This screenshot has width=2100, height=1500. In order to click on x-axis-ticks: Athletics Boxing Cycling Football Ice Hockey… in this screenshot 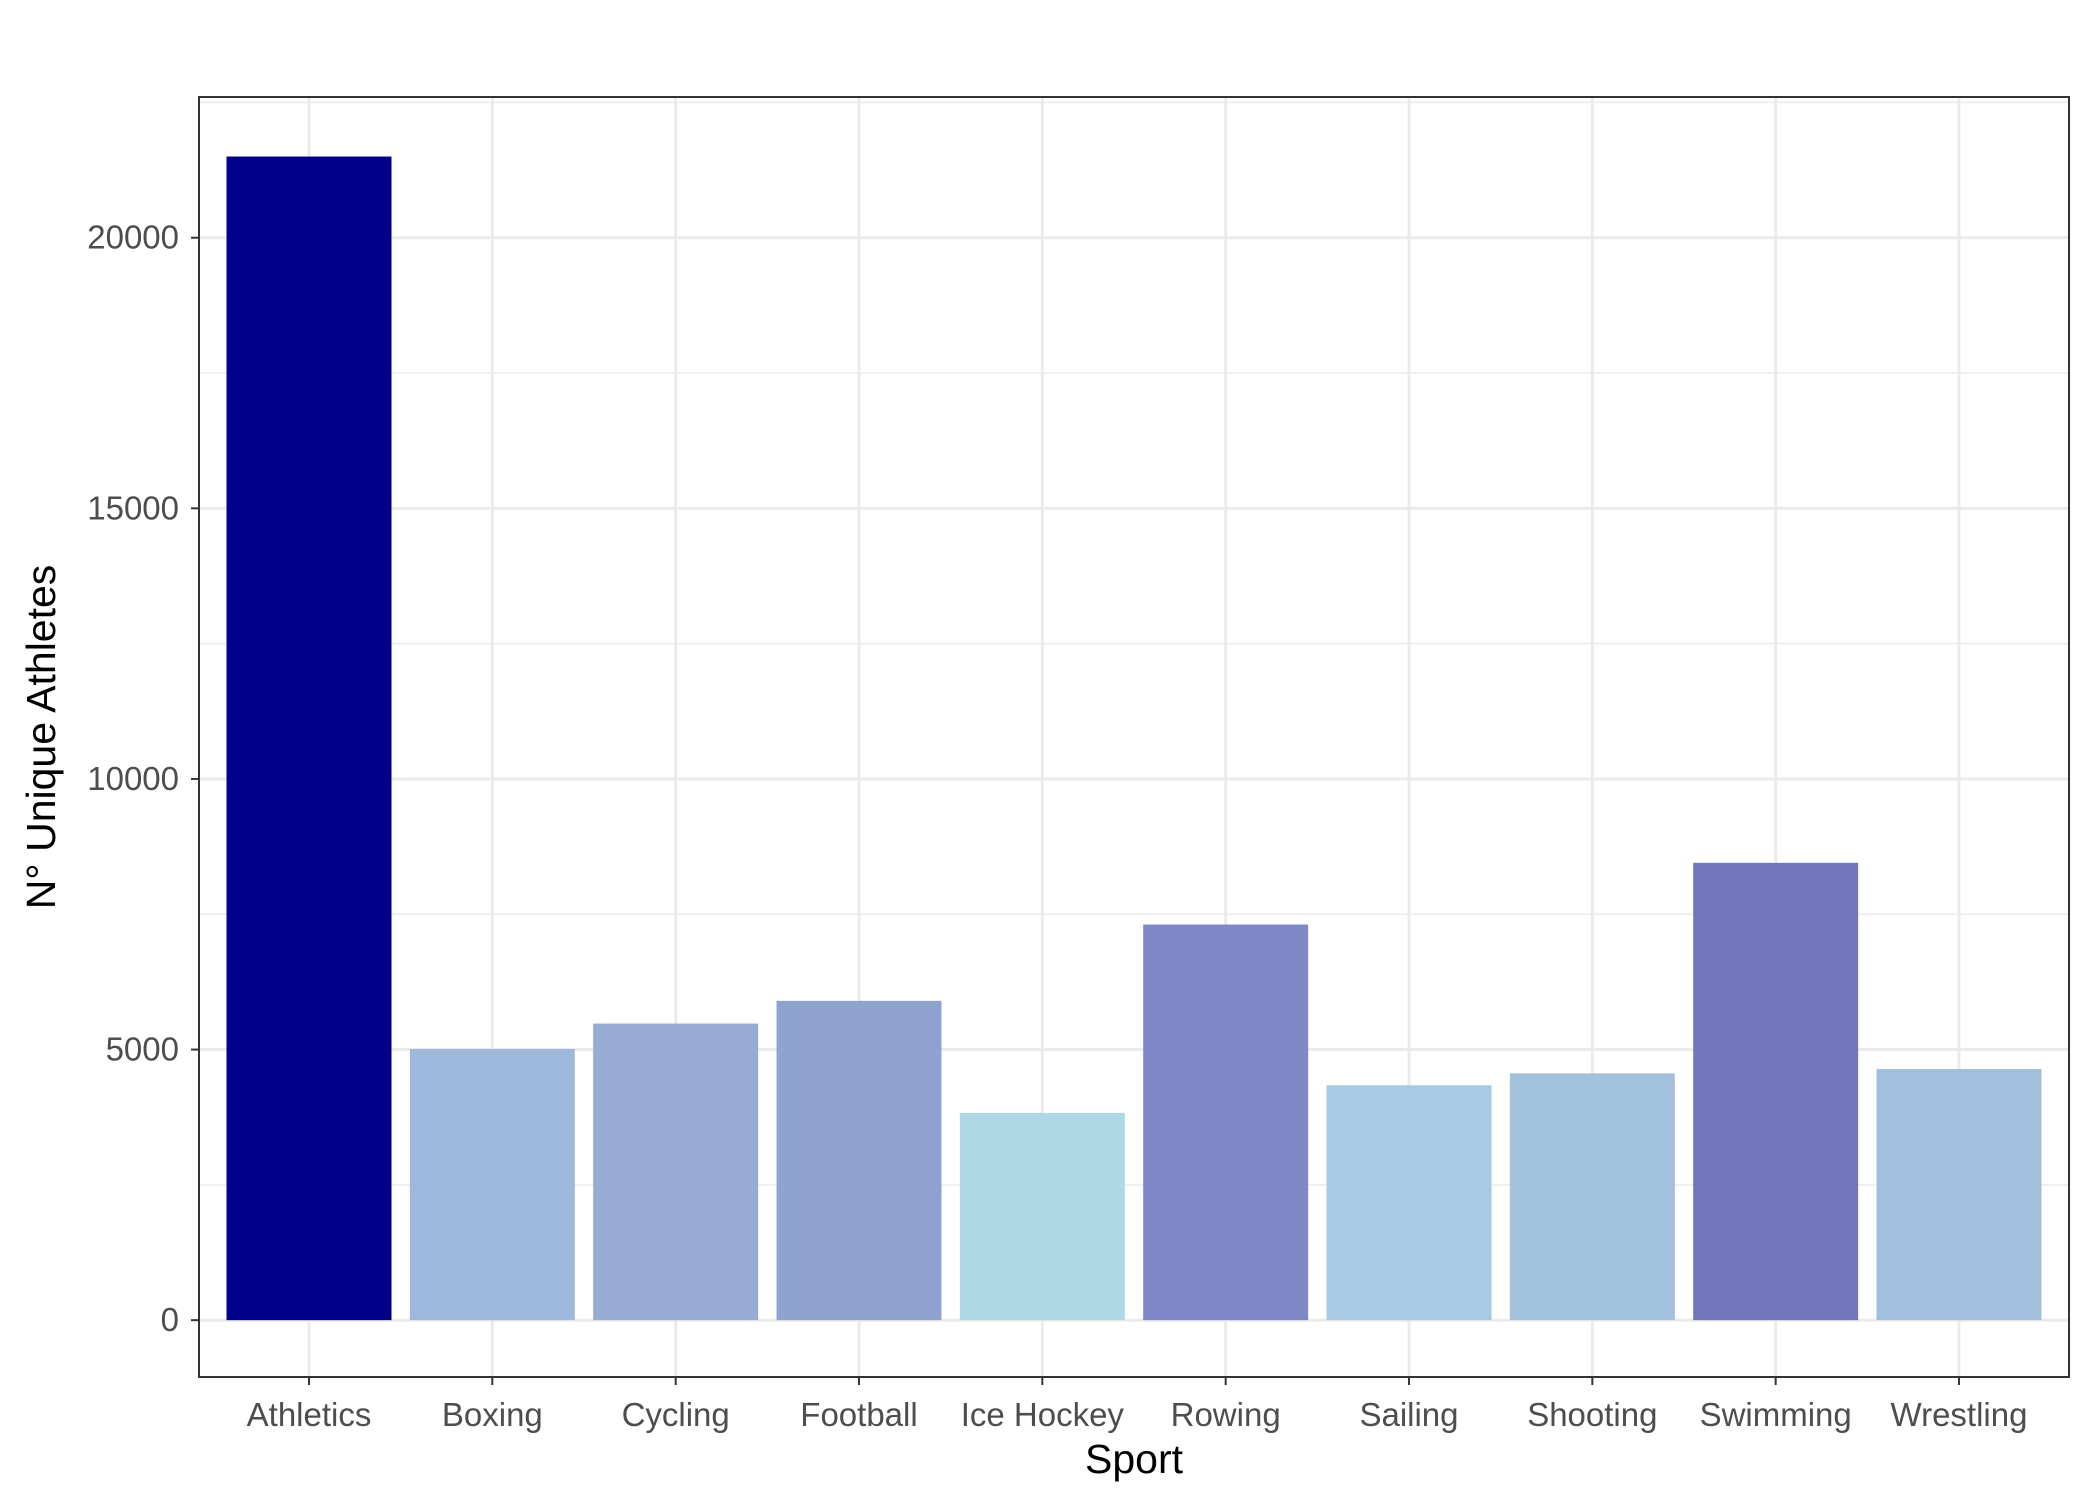, I will do `click(1137, 1405)`.